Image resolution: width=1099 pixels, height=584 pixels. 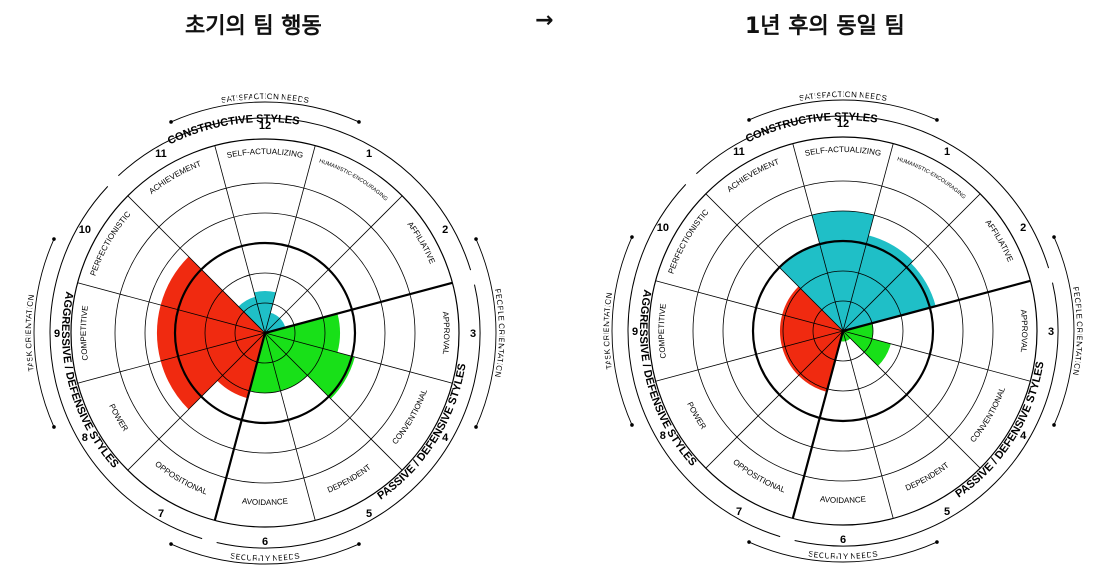 I want to click on segment-label-3: APPROVAL, so click(x=446, y=333).